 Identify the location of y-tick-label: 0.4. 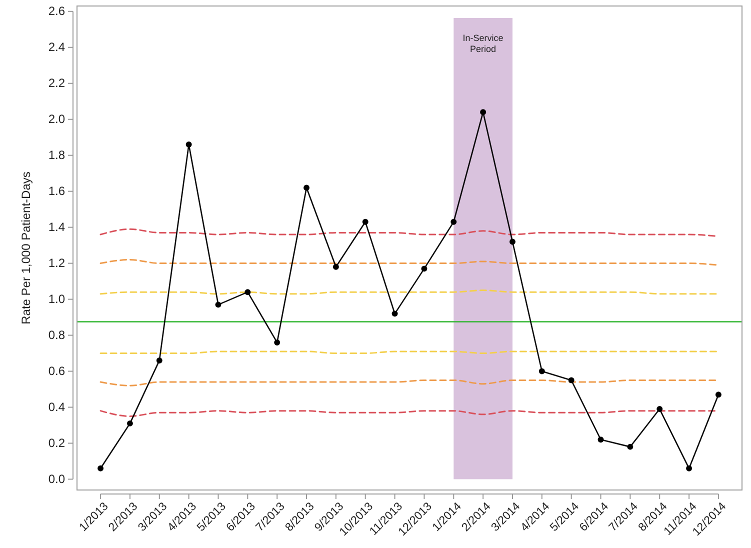
(57, 407).